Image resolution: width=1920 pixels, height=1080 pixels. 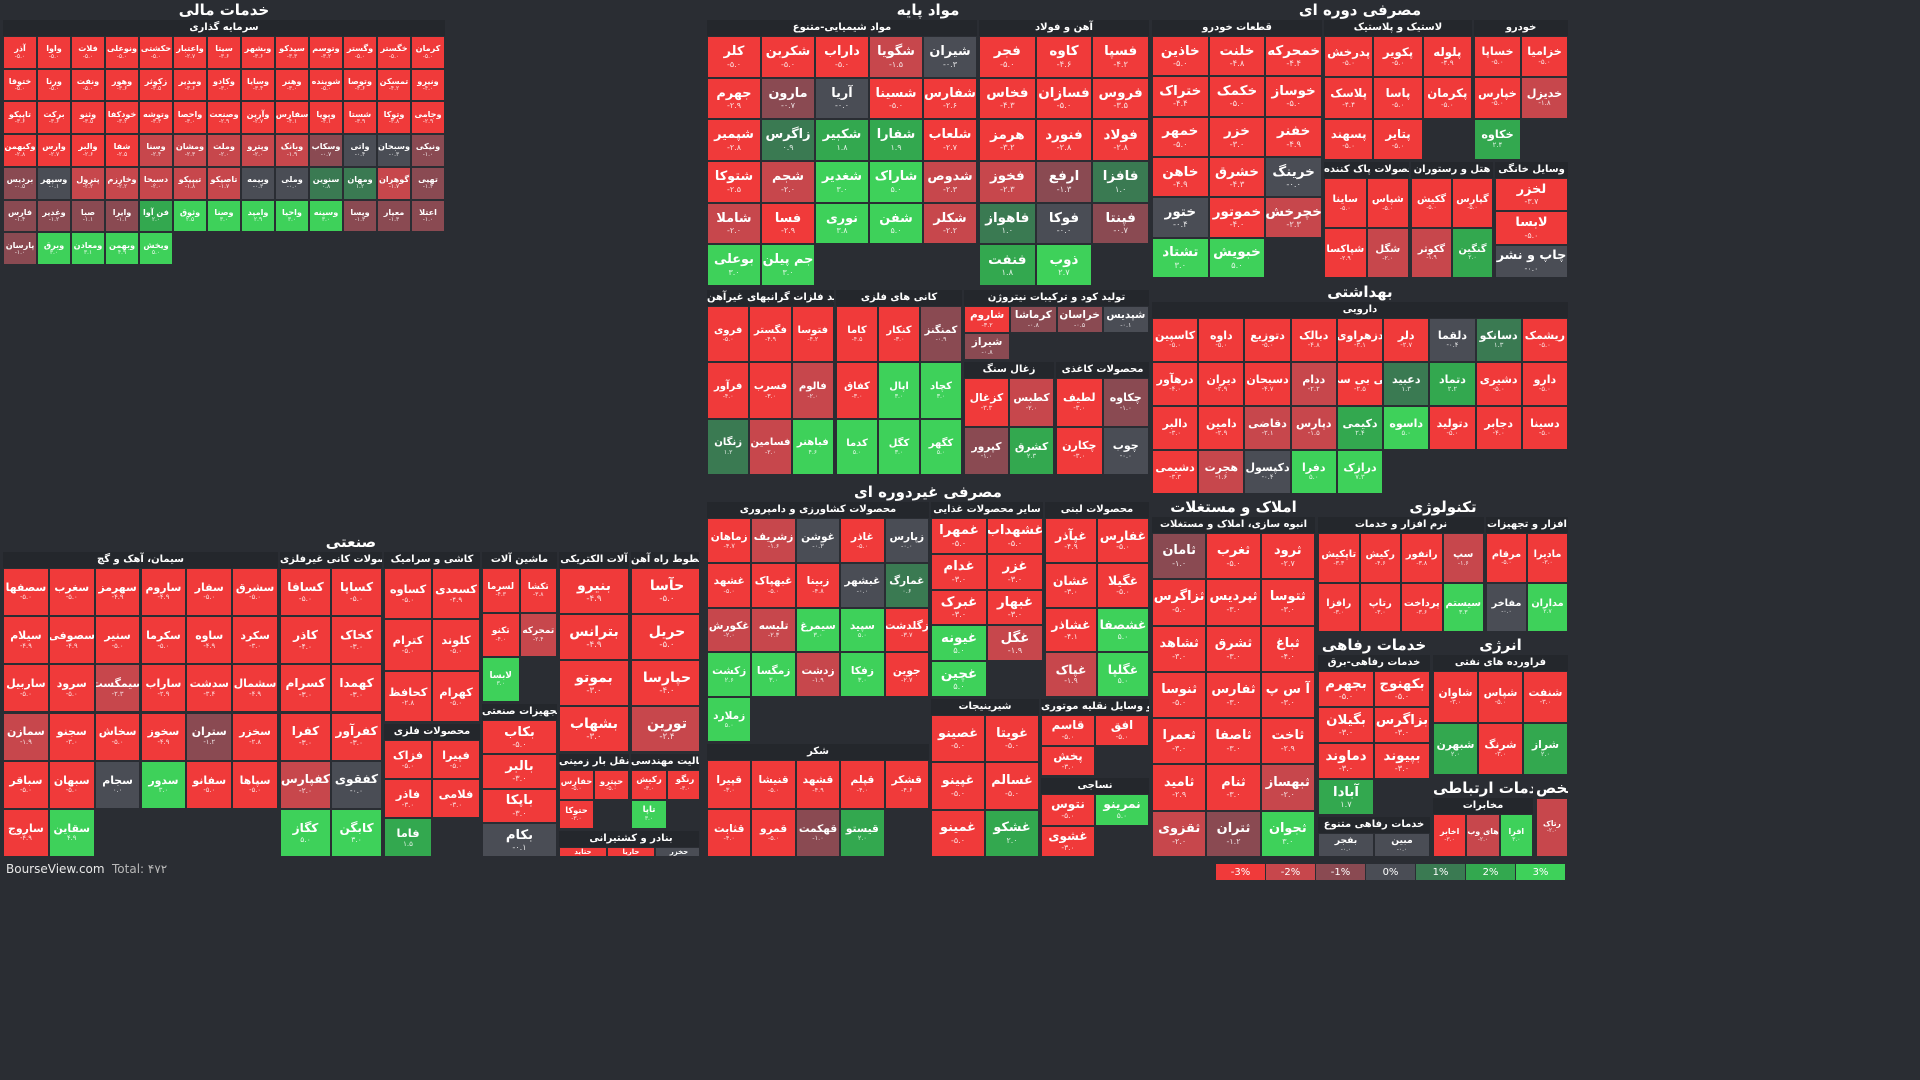 What do you see at coordinates (1544, 57) in the screenshot?
I see `stock-tile: خزامیا -۵.۰` at bounding box center [1544, 57].